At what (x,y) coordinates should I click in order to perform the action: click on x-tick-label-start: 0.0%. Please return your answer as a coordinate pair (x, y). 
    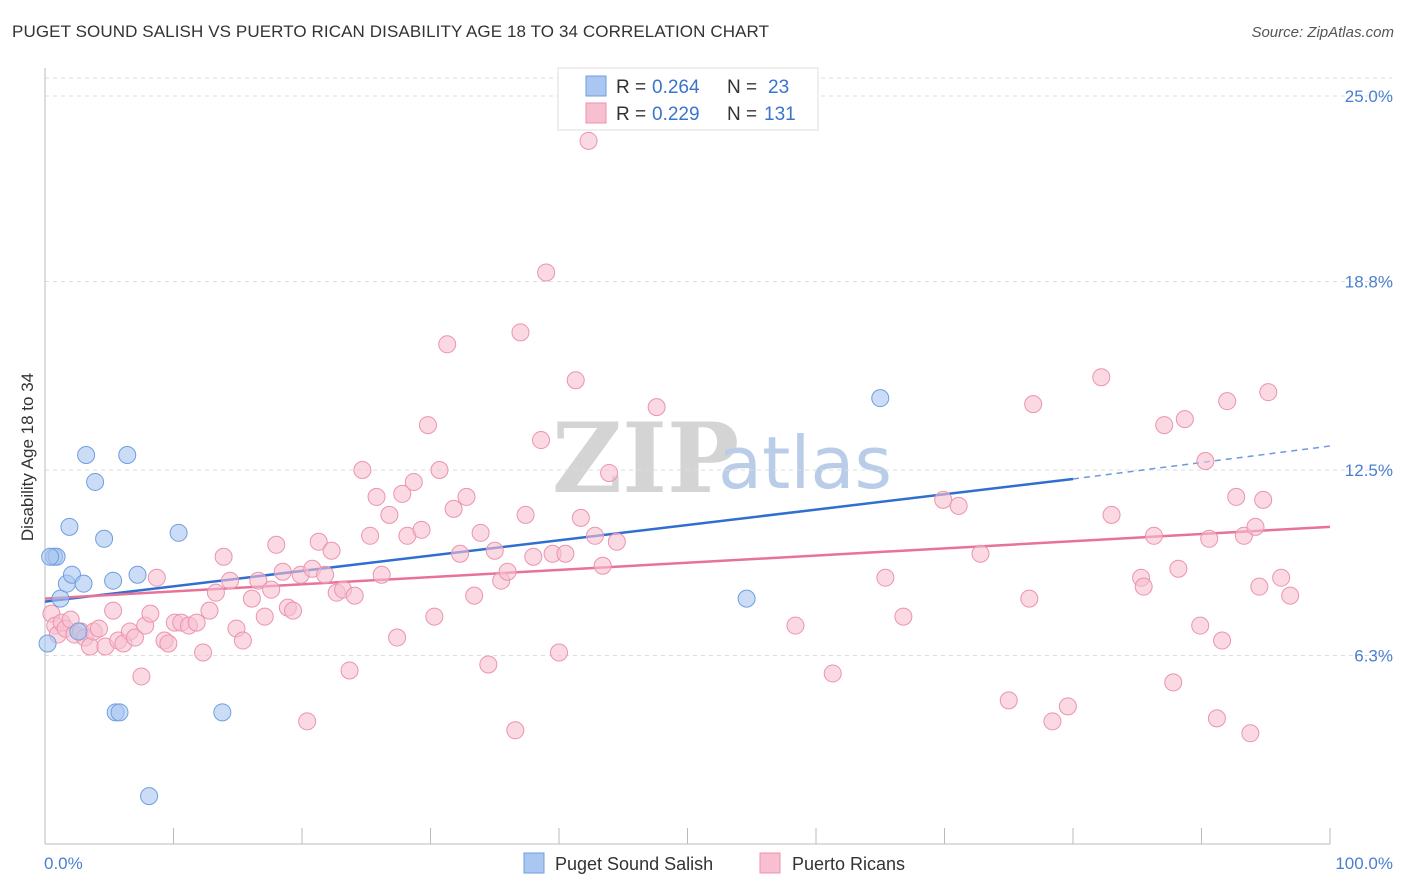
    Looking at the image, I should click on (63, 863).